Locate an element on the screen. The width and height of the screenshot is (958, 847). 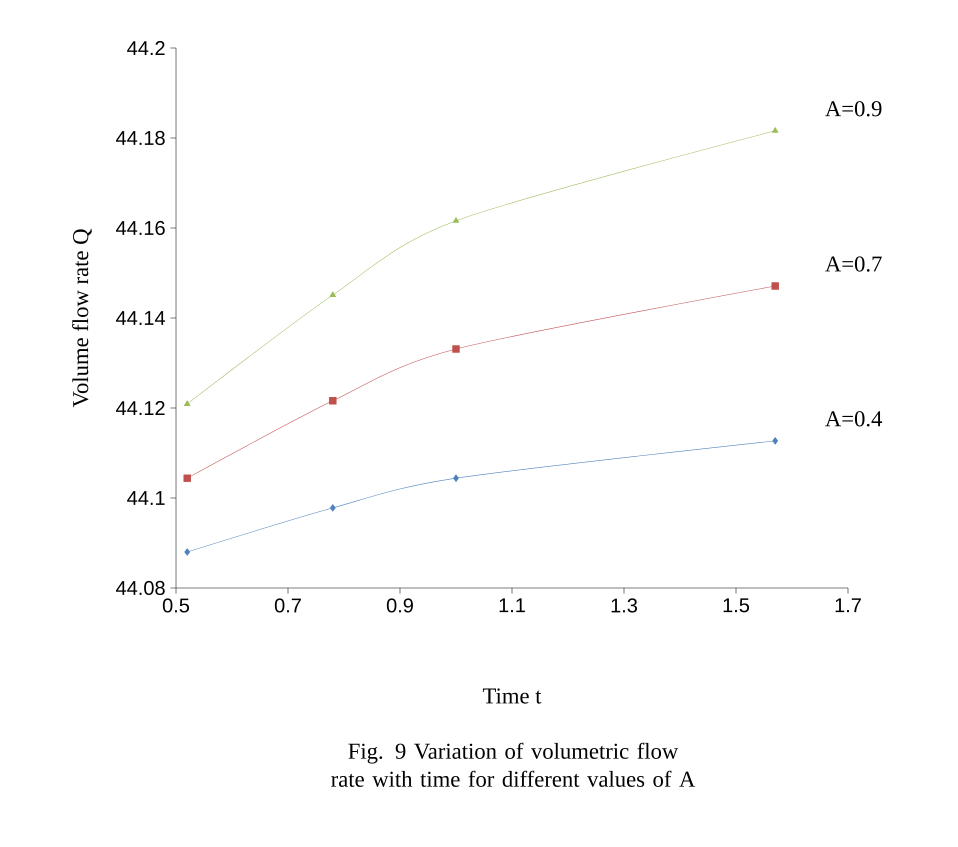
x-tick-label: 1.5 is located at coordinates (737, 605).